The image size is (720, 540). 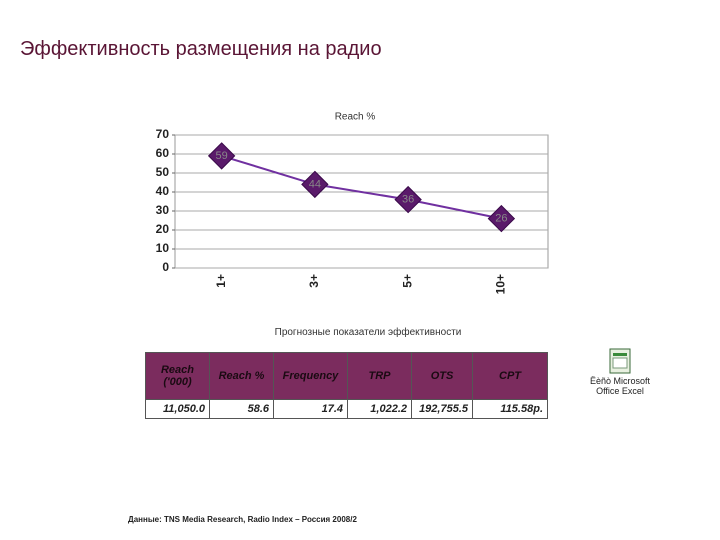 What do you see at coordinates (177, 376) in the screenshot?
I see `header-cell: Reach ('000)` at bounding box center [177, 376].